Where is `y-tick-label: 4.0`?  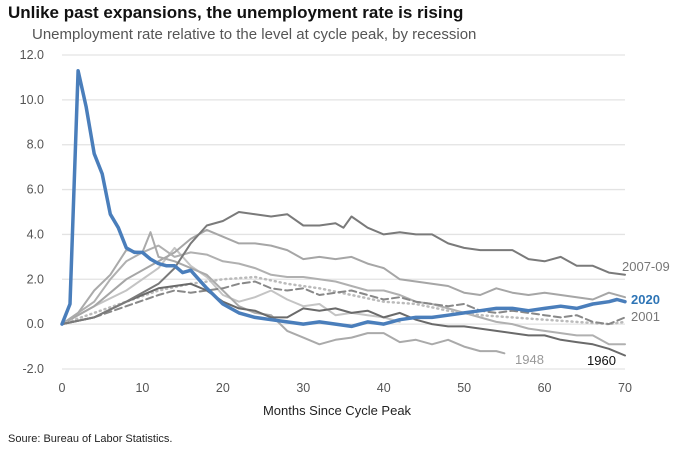 y-tick-label: 4.0 is located at coordinates (35, 234).